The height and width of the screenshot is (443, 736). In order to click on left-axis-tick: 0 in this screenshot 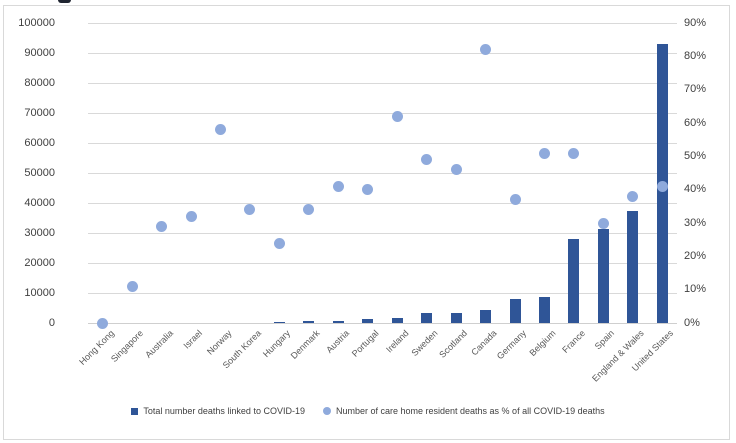, I will do `click(51, 322)`.